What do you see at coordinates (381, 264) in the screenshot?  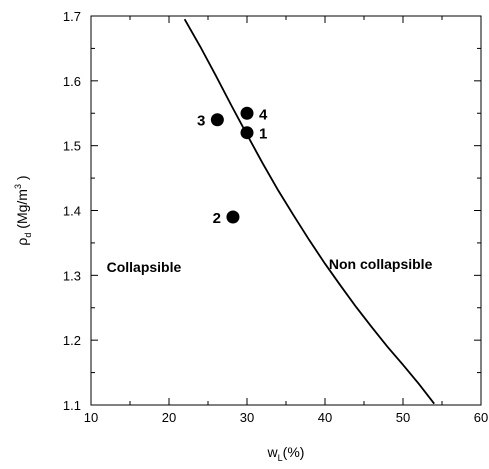 I see `region-label: Non collapsible` at bounding box center [381, 264].